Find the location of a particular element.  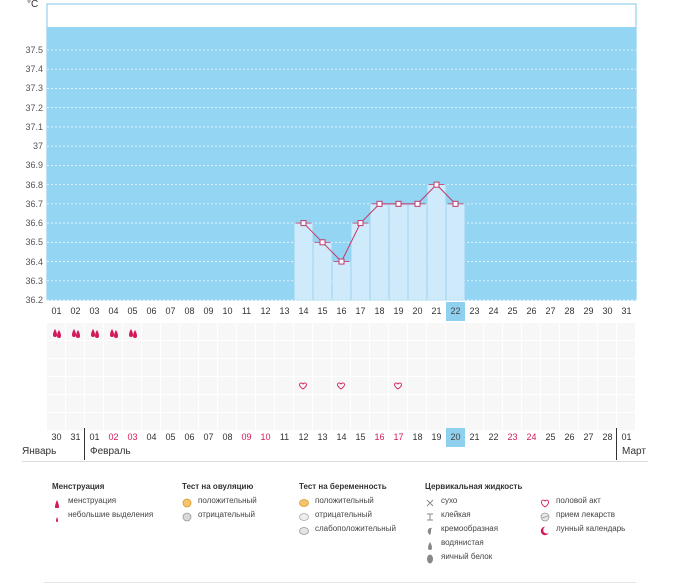

y-tick-label: 36.3 is located at coordinates (34, 280).